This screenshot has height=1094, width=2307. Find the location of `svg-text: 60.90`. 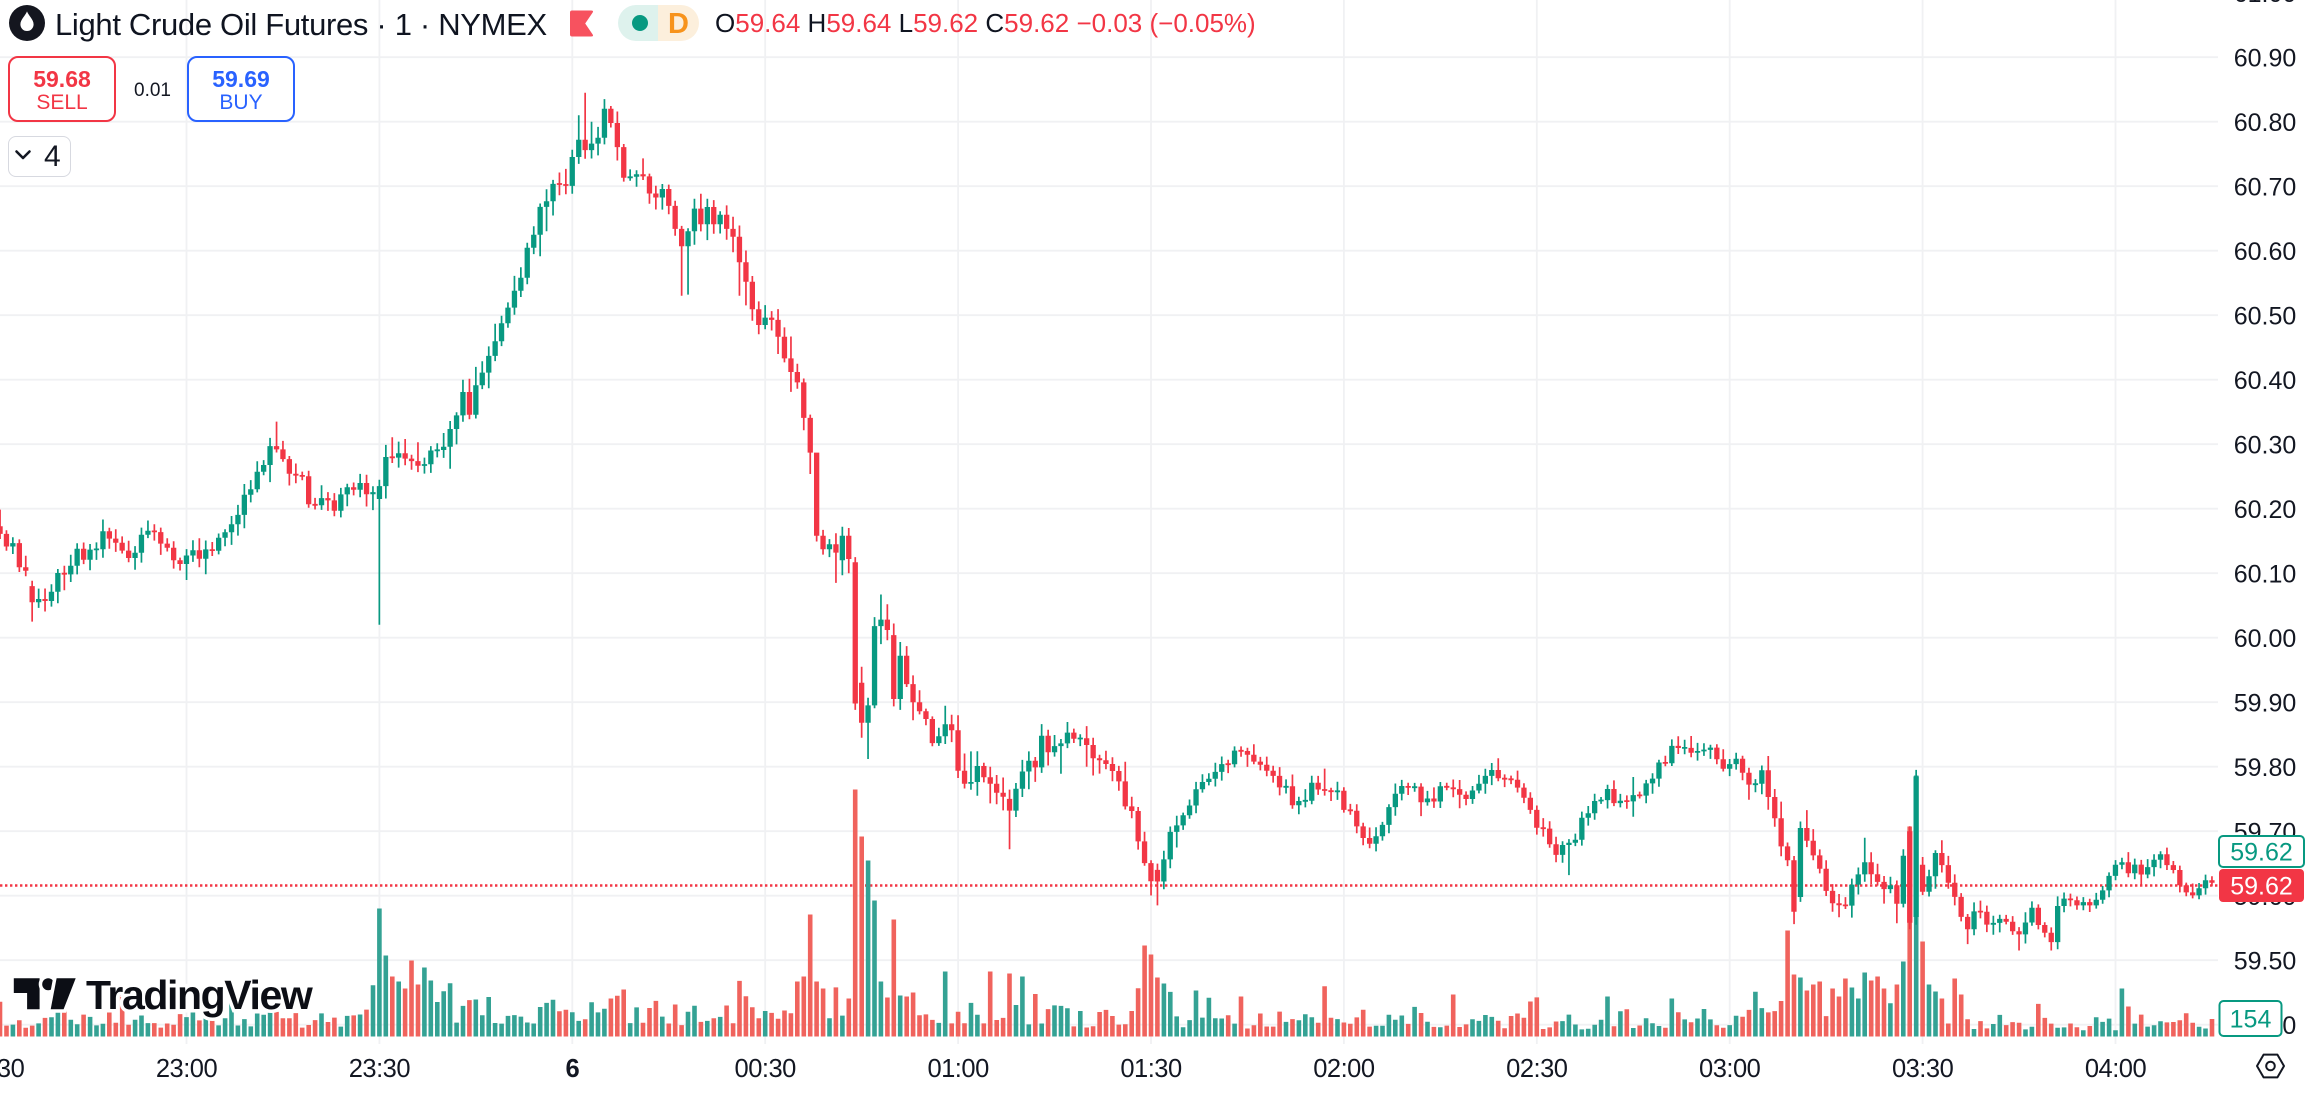

svg-text: 60.90 is located at coordinates (2265, 59).